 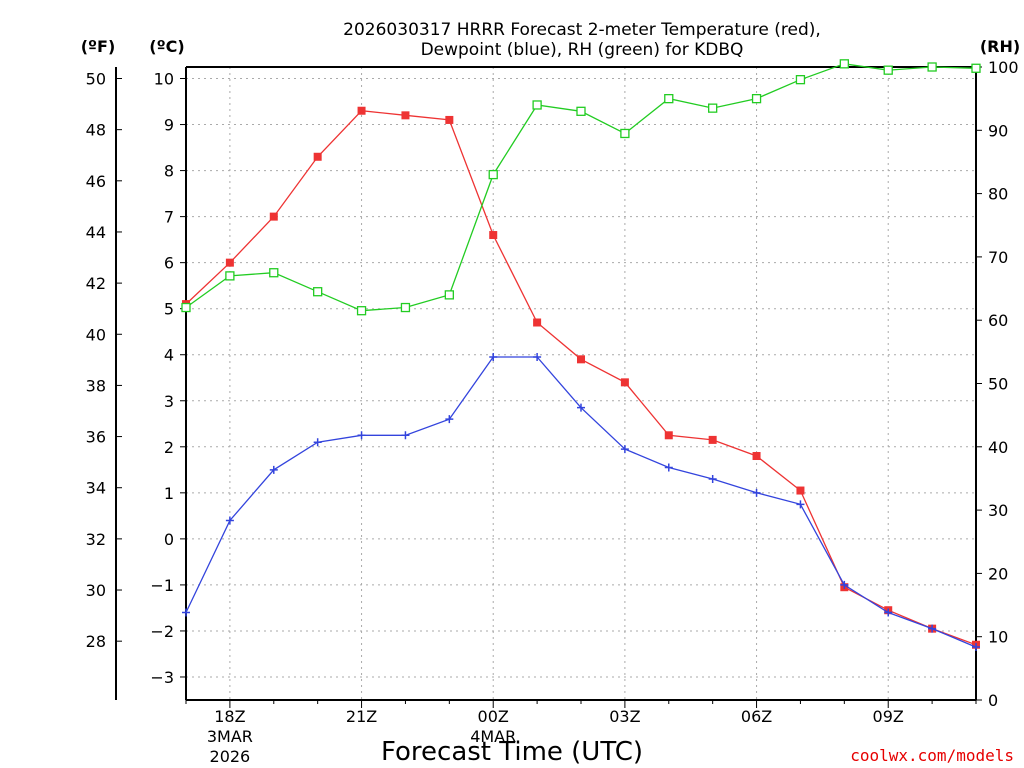 I want to click on rh-tick-label: 90, so click(x=998, y=130).